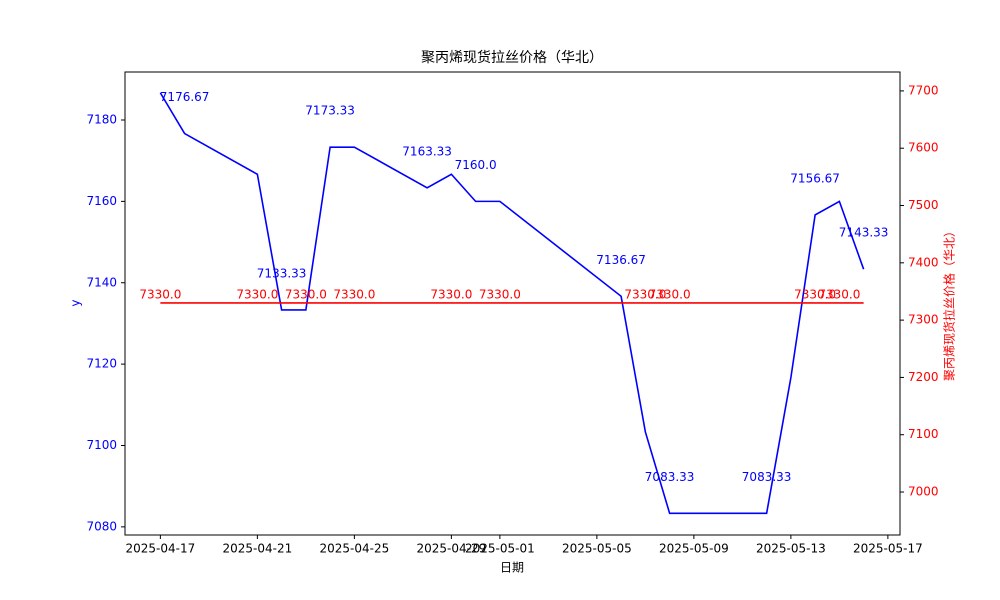 This screenshot has width=1000, height=600. I want to click on y2-tick-label: 7200, so click(923, 377).